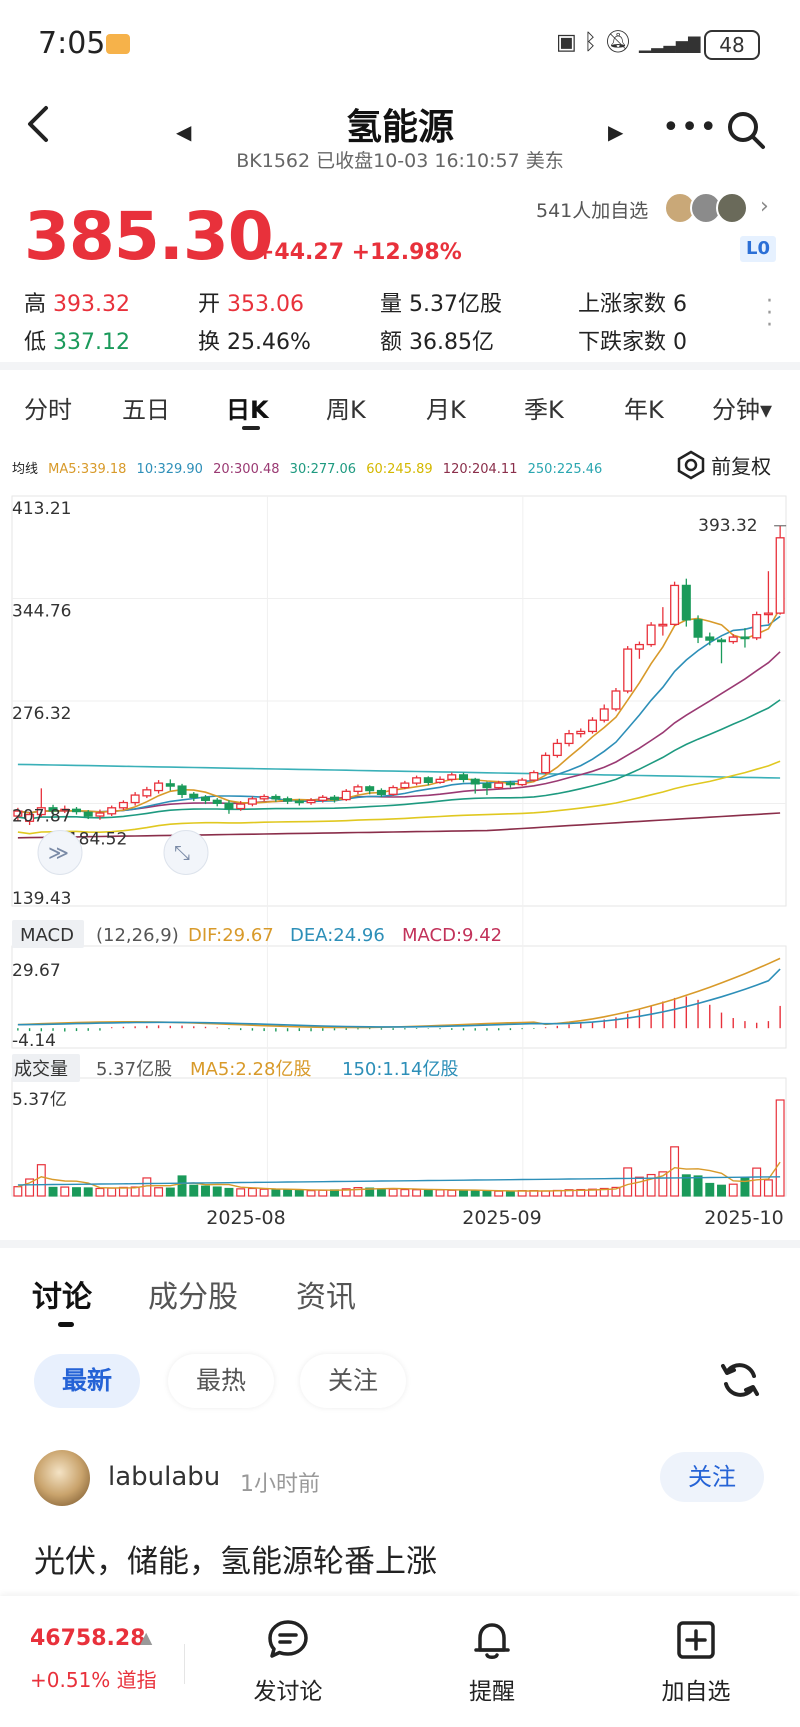  I want to click on tab-discussion-0: 讨论, so click(62, 1297).